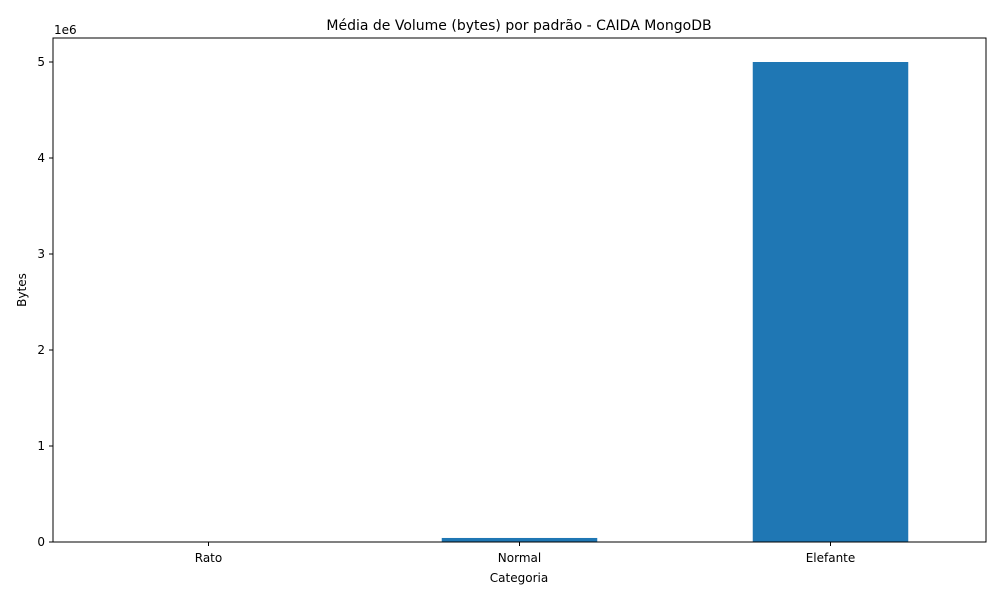  What do you see at coordinates (41, 446) in the screenshot?
I see `y-tick-label: 1` at bounding box center [41, 446].